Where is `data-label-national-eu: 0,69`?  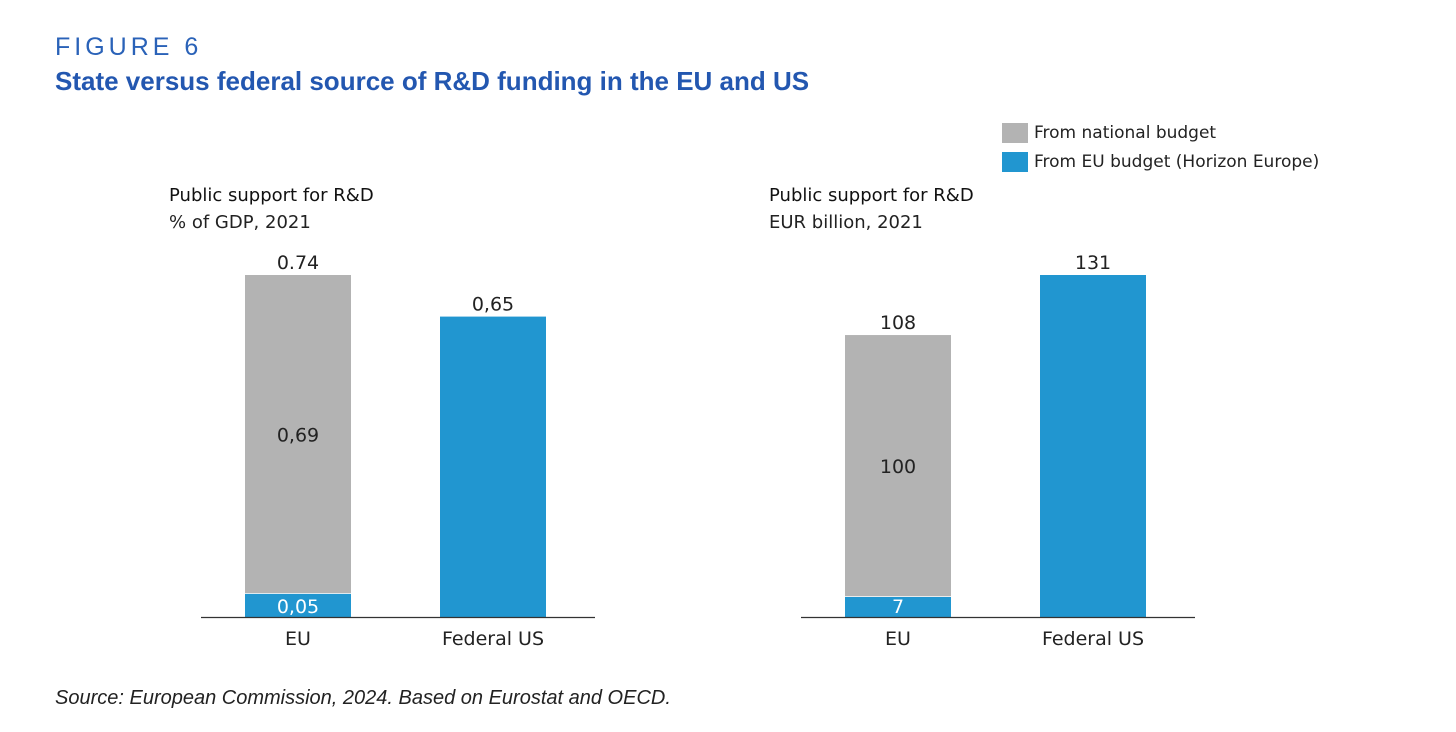 data-label-national-eu: 0,69 is located at coordinates (298, 435).